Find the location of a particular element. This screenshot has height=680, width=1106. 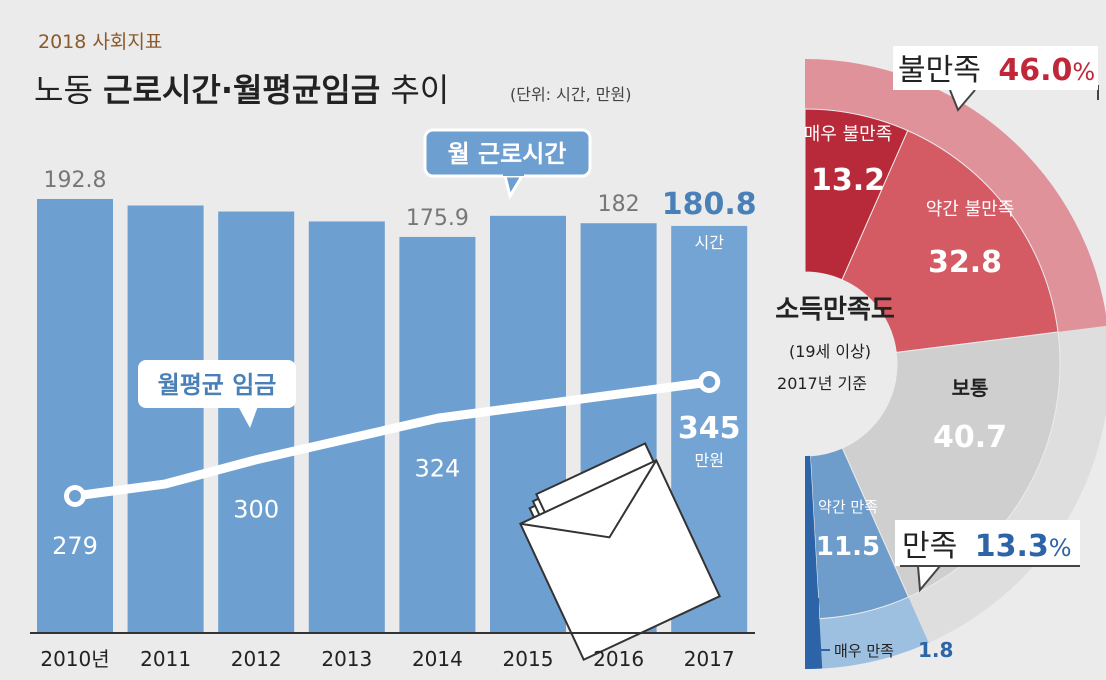

satisfied-total: 만족 13.3% is located at coordinates (987, 546).